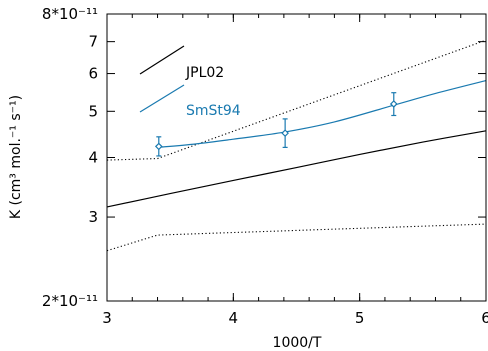 Image resolution: width=488 pixels, height=351 pixels. What do you see at coordinates (107, 318) in the screenshot?
I see `x-tick-label-0: 3` at bounding box center [107, 318].